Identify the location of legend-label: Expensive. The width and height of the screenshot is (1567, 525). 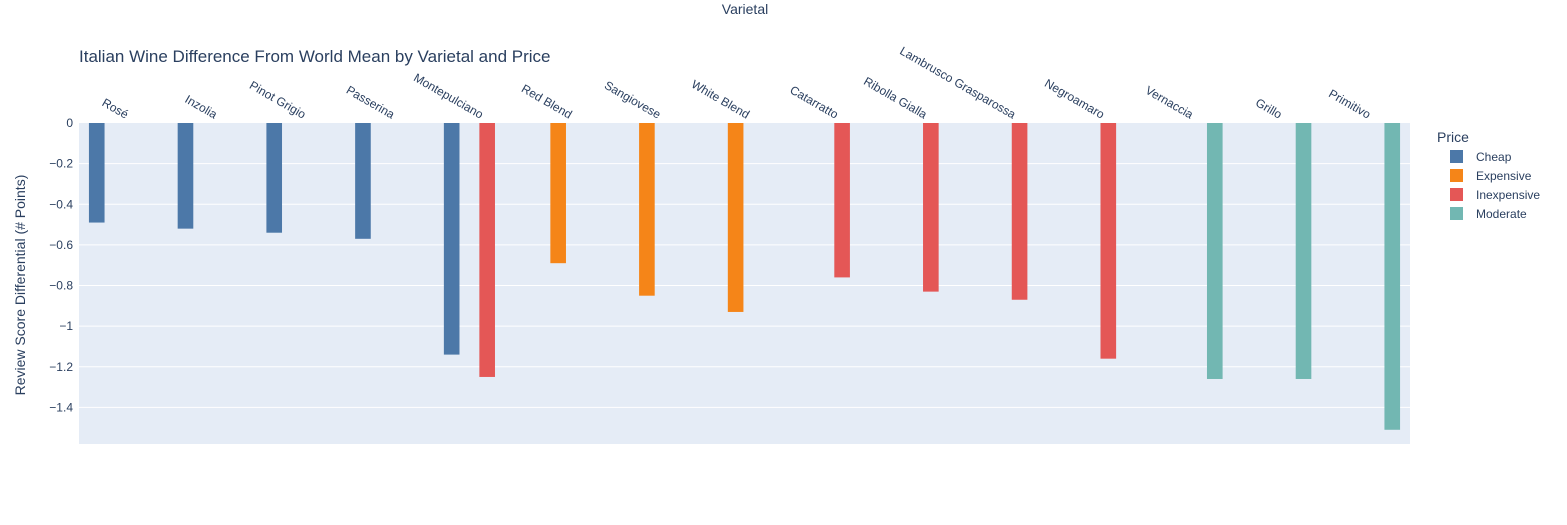
(1504, 176).